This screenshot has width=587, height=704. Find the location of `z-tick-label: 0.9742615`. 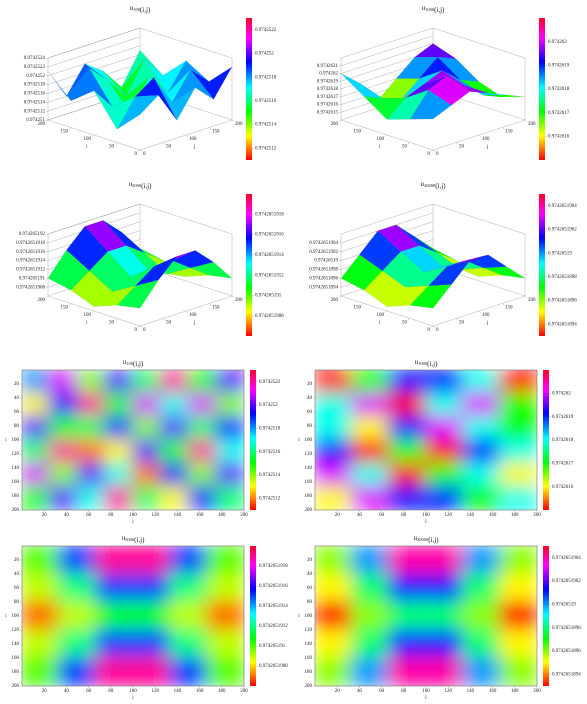

z-tick-label: 0.9742615 is located at coordinates (328, 112).